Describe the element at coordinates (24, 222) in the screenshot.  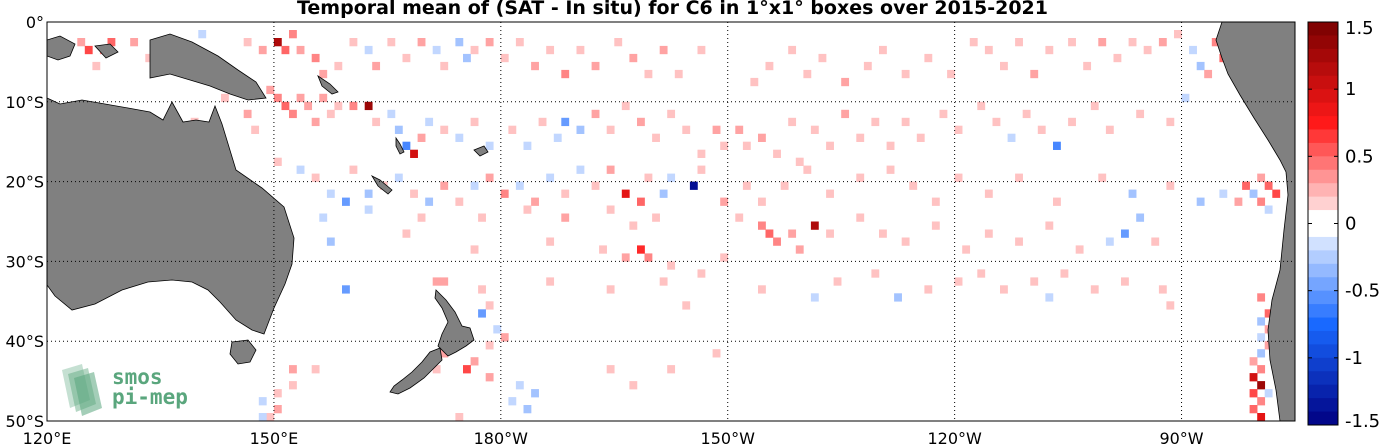
I see `y-axis-ticks: 0° 10°S 20°S 30°S 40°S 50°S` at that location.